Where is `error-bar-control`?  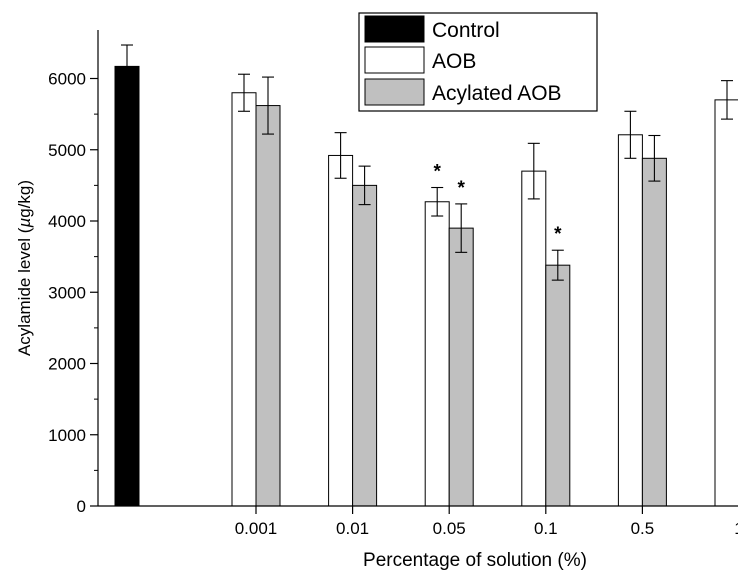
error-bar-control is located at coordinates (127, 66).